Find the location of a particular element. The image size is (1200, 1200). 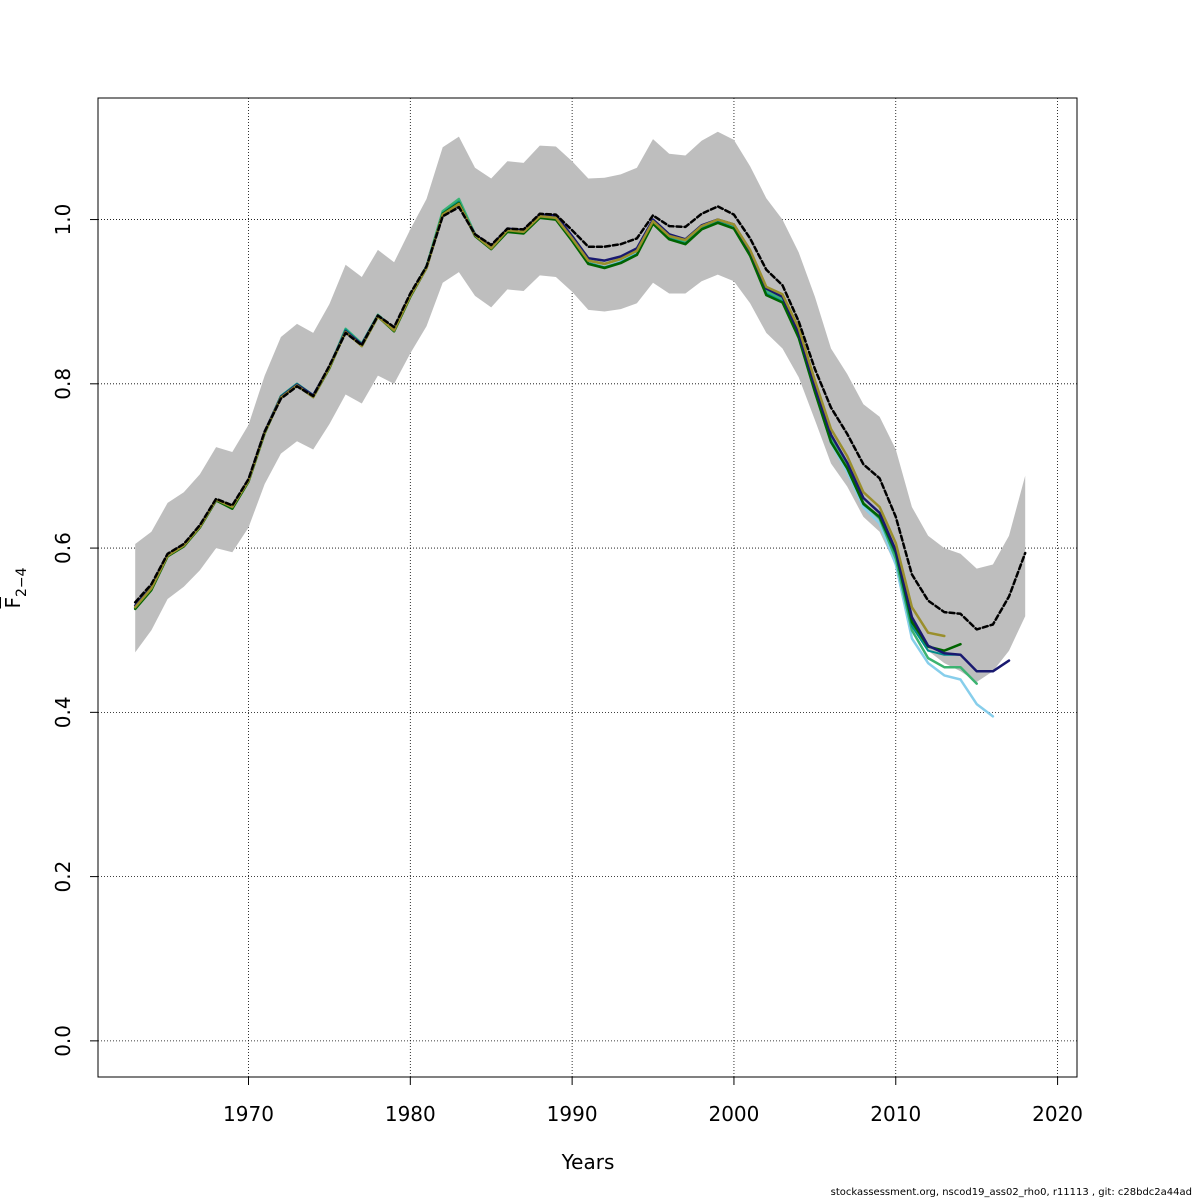

y-axis-title-subscript: 2−4 is located at coordinates (22, 582).